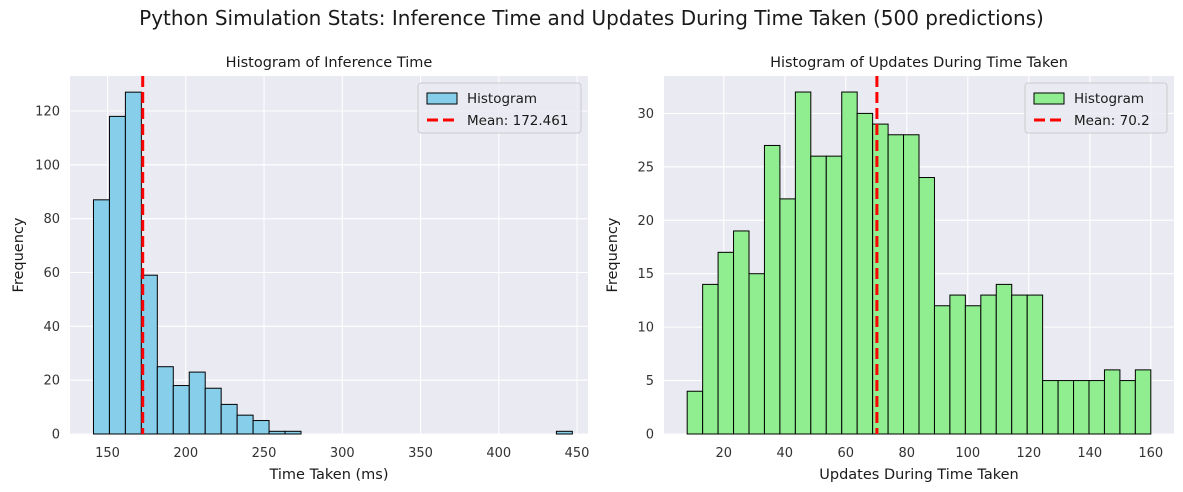  I want to click on x-axis-label: Updates During Time Taken, so click(918, 475).